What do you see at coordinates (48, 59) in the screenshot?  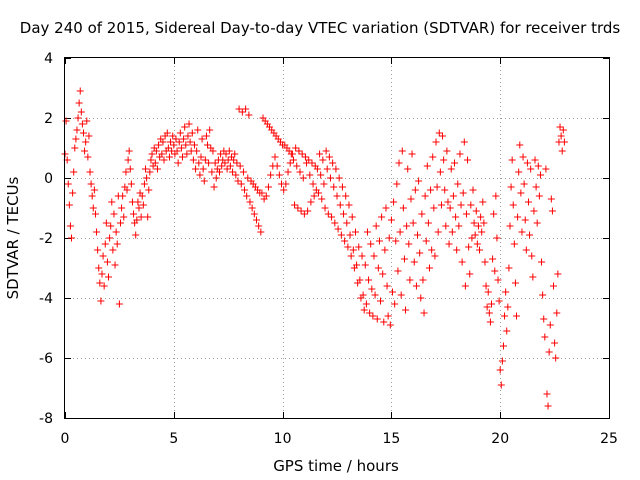 I see `y-tick-label: 4` at bounding box center [48, 59].